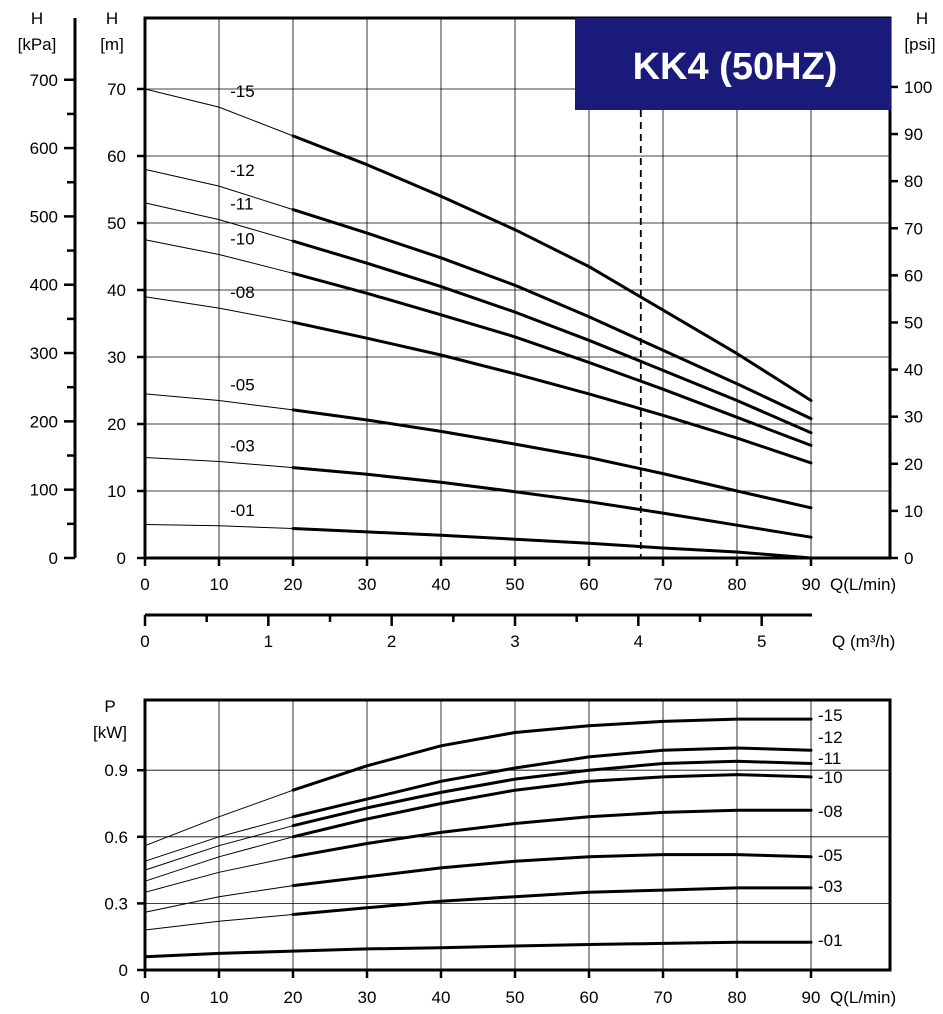 The height and width of the screenshot is (1014, 943). What do you see at coordinates (913, 228) in the screenshot?
I see `psi-axis-tick-label: 70` at bounding box center [913, 228].